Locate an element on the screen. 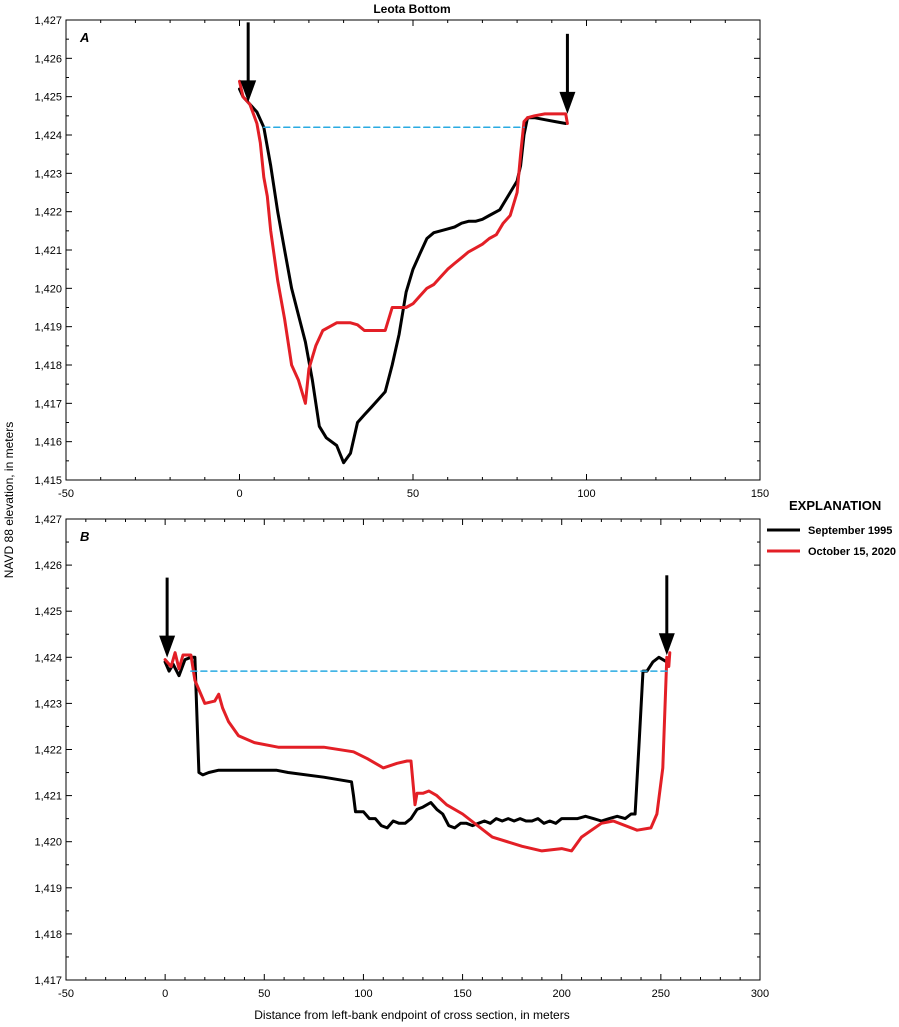  y-tick-label-b: 1,425 is located at coordinates (48, 612).